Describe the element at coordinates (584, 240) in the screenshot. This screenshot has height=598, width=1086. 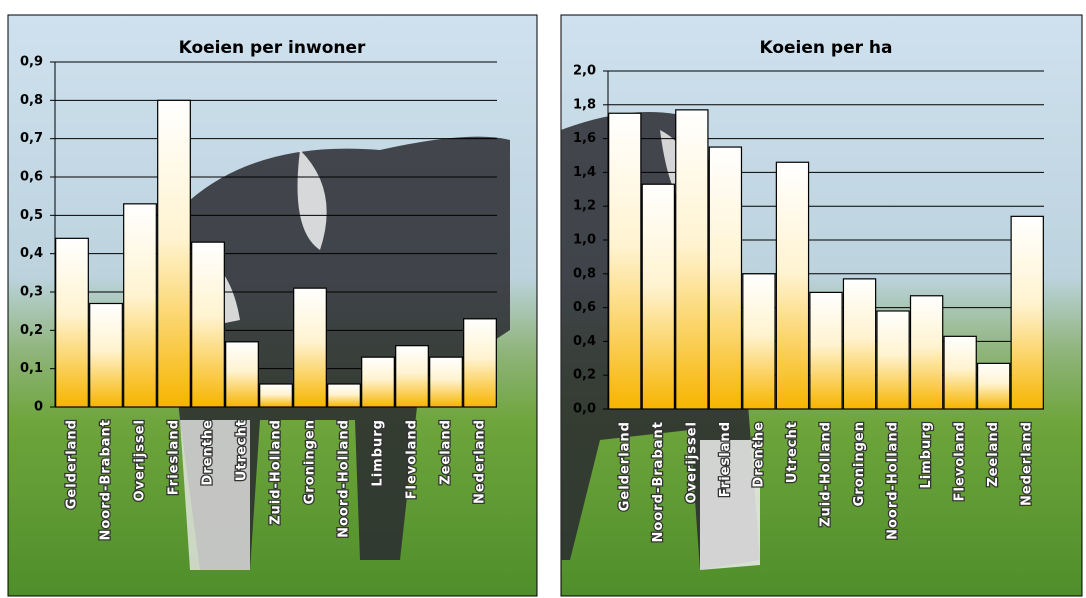
I see `y-tick-label: 1,0` at that location.